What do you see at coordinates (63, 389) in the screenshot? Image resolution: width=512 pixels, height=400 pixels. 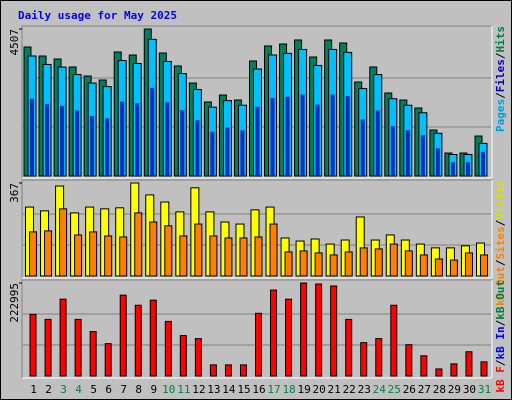 I see `x-tick-label: 3` at bounding box center [63, 389].